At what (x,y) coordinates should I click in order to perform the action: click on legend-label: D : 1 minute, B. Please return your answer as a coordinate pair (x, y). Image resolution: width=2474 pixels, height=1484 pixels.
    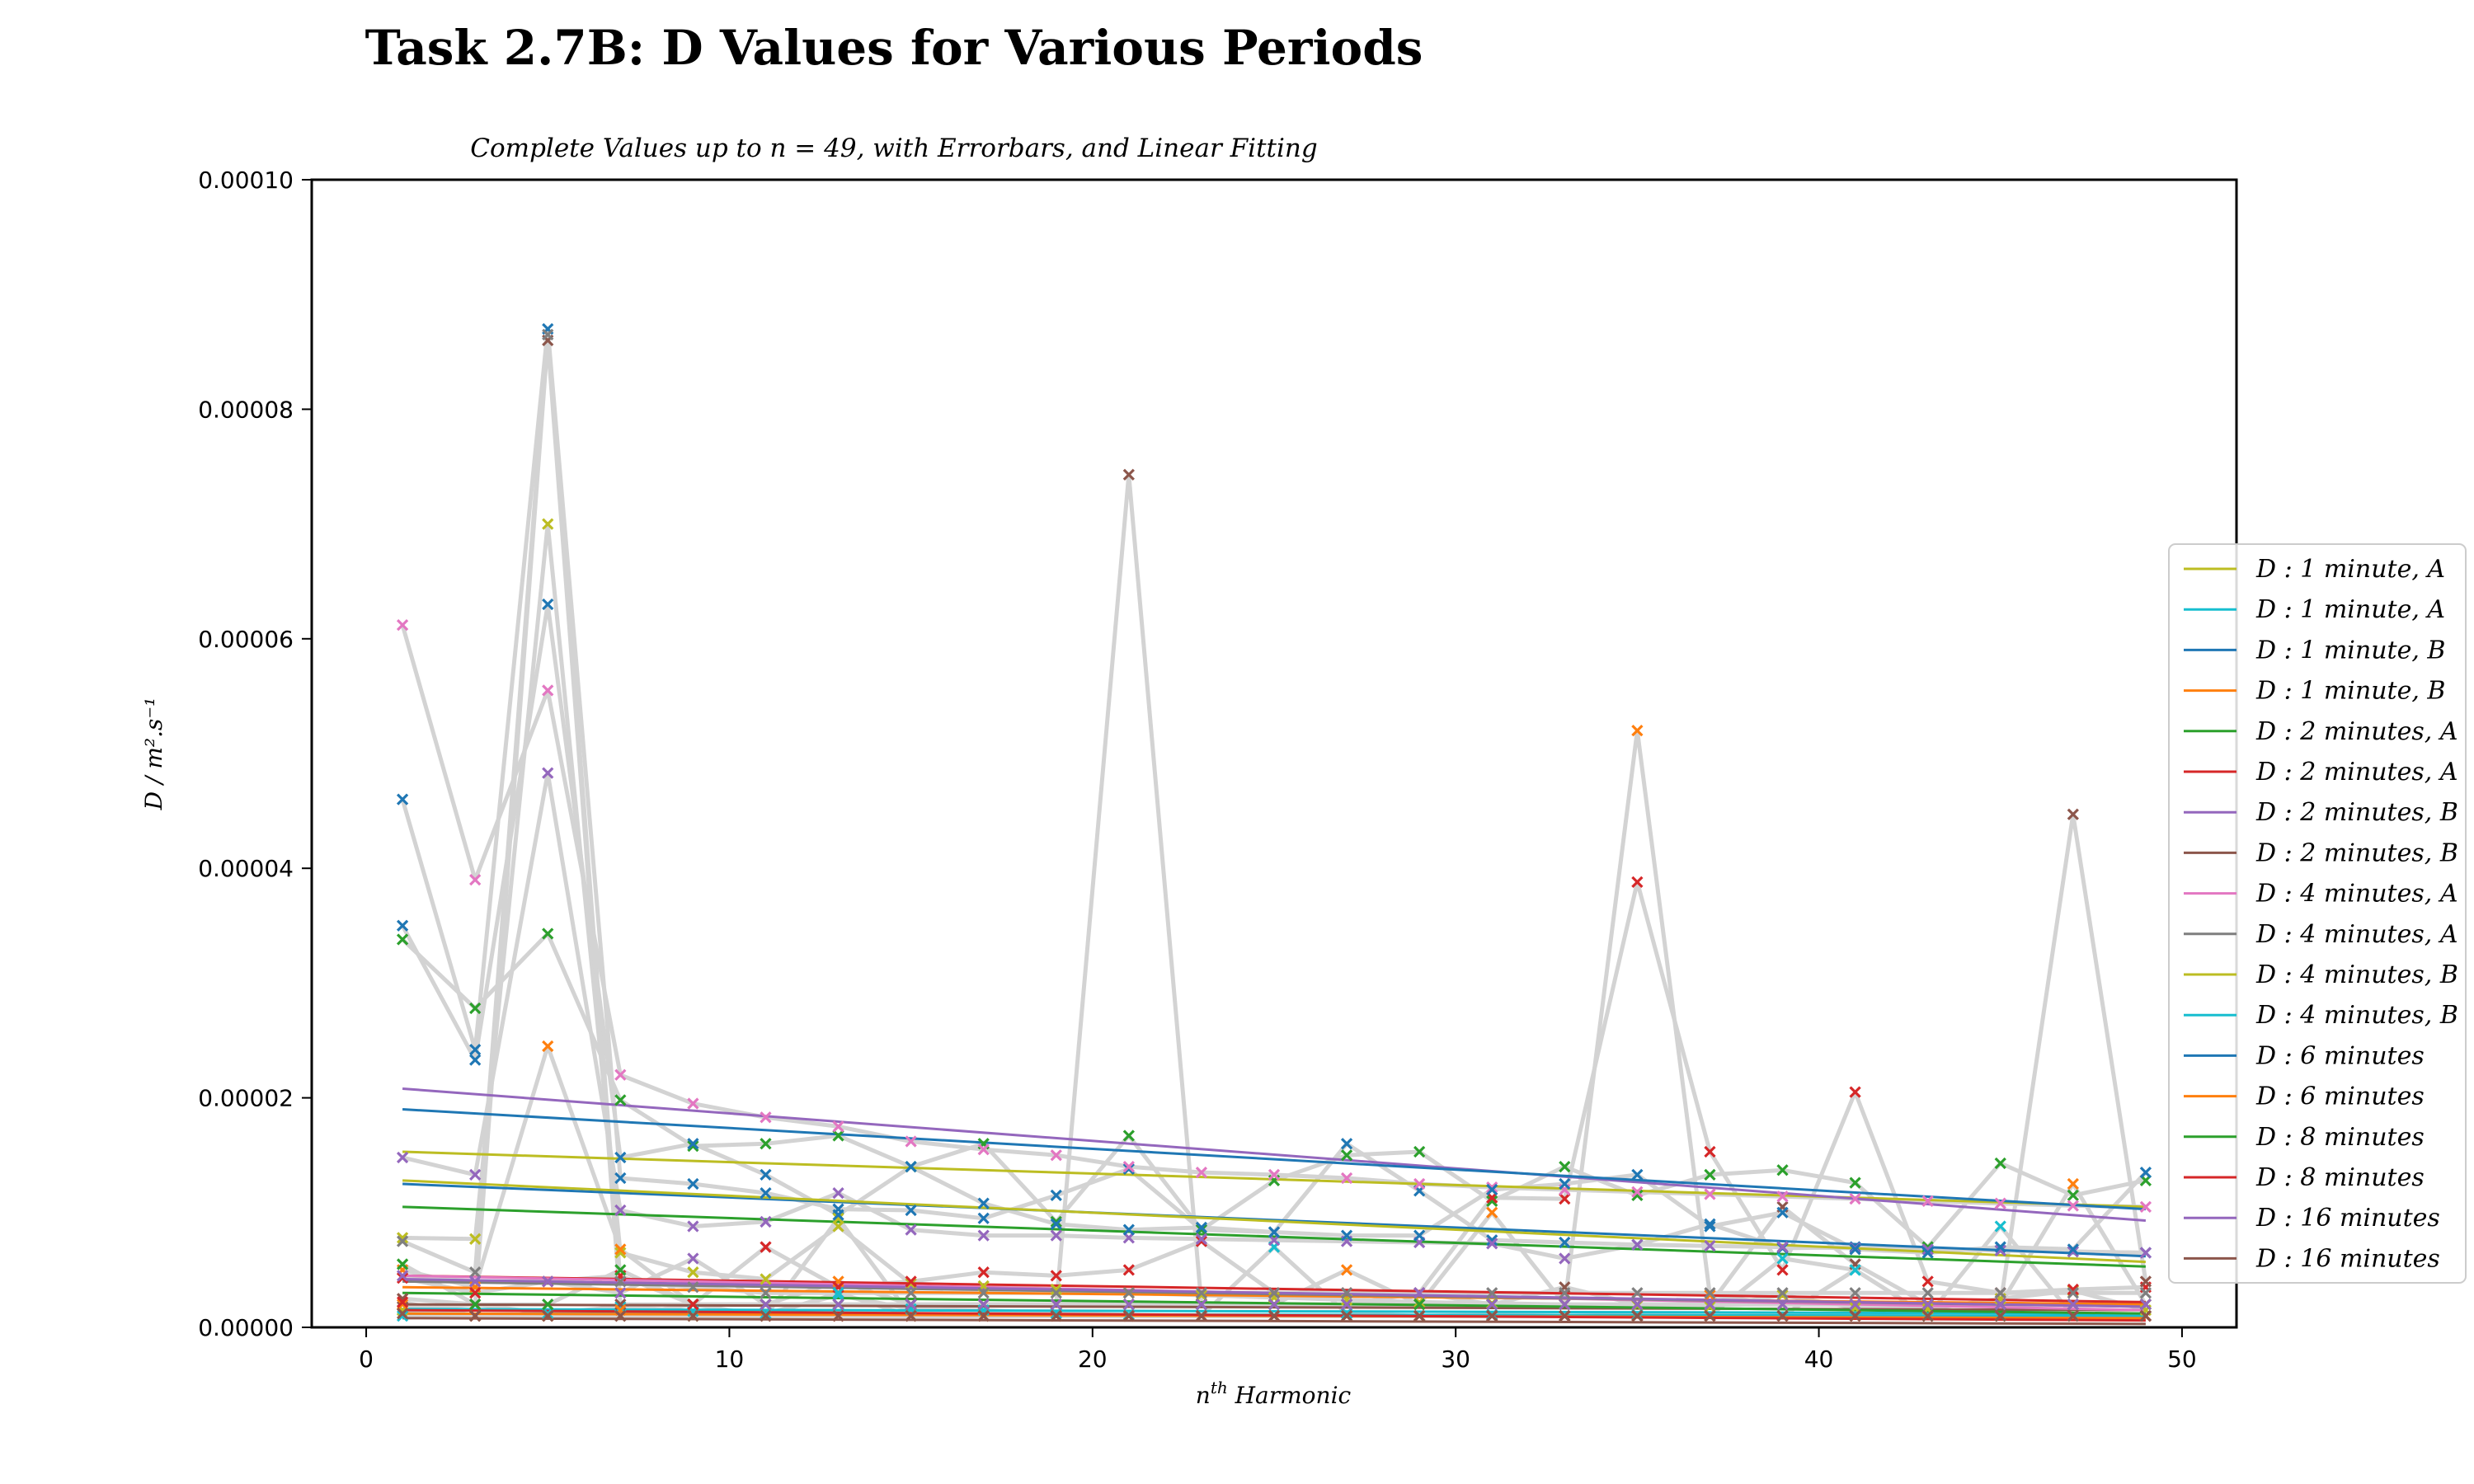
    Looking at the image, I should click on (2350, 650).